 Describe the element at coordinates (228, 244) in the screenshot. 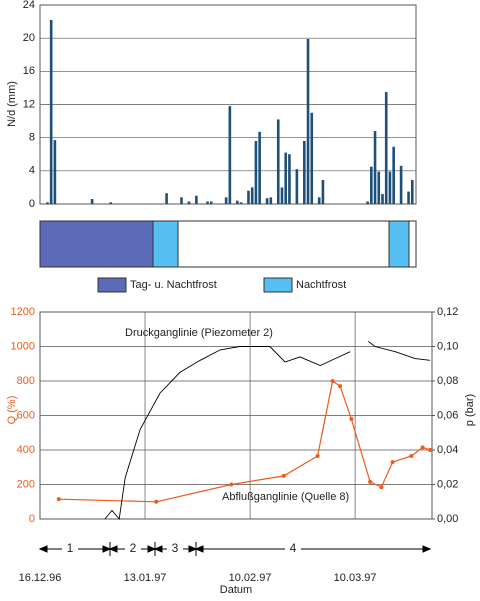

I see `frost-strip` at that location.